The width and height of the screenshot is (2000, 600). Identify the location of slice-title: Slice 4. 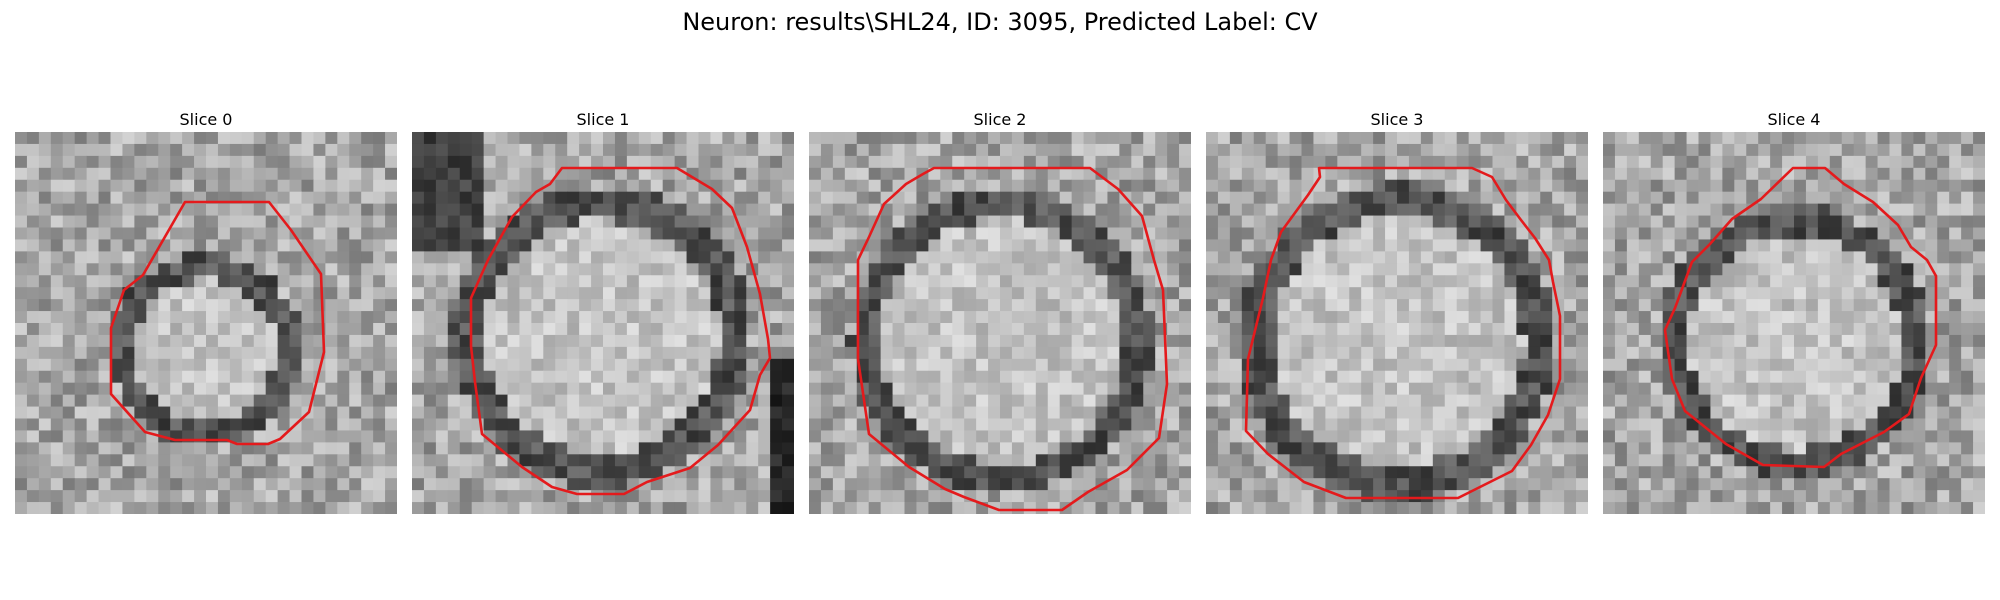
(1794, 119).